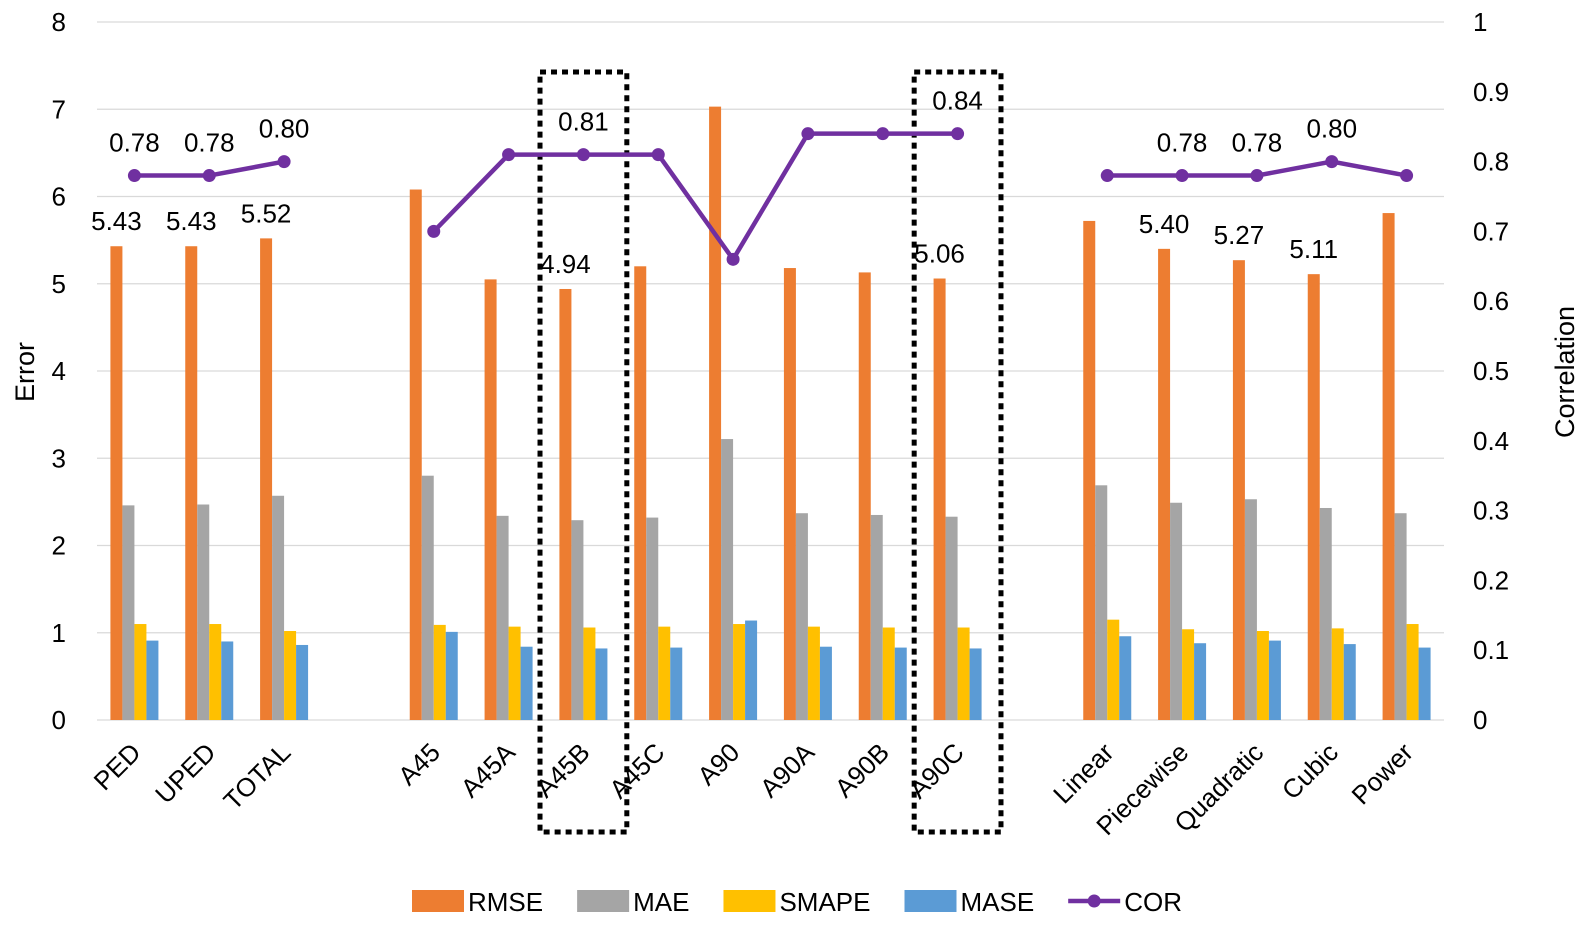  Describe the element at coordinates (715, 413) in the screenshot. I see `bar-rmse-a90` at that location.